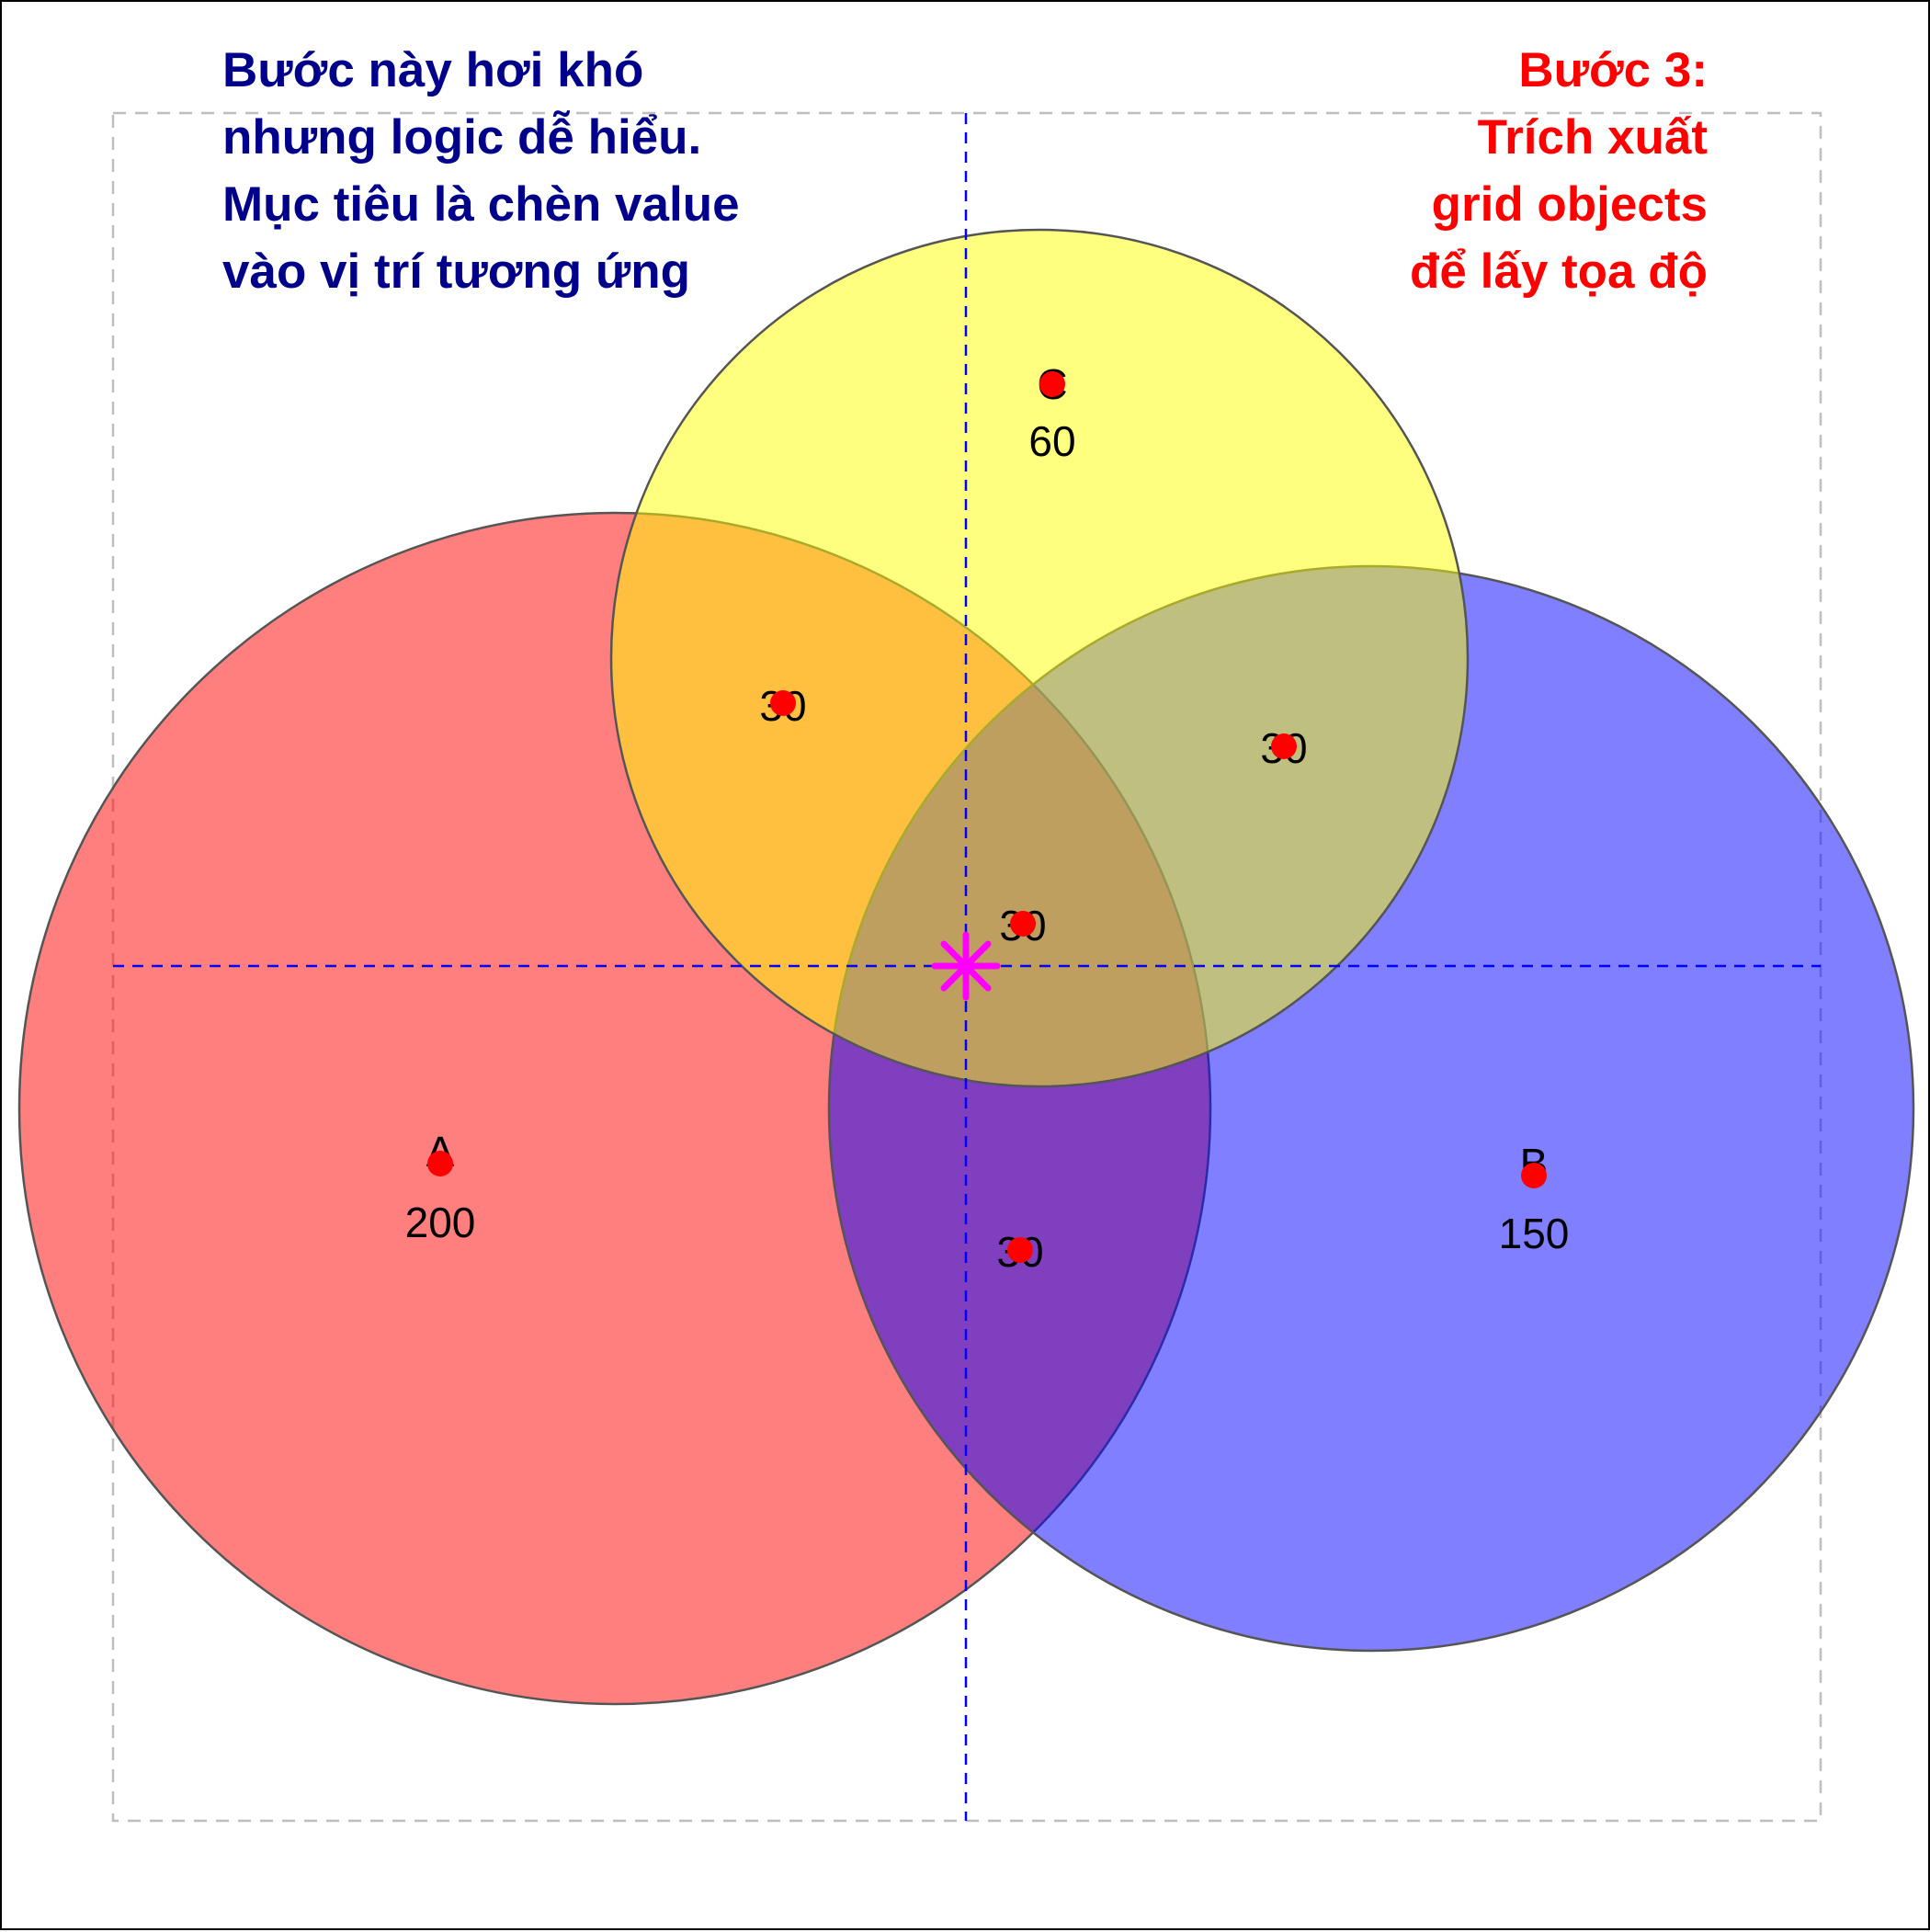  Describe the element at coordinates (456, 272) in the screenshot. I see `explanation-line-4: vào vị trí tương ứng` at that location.